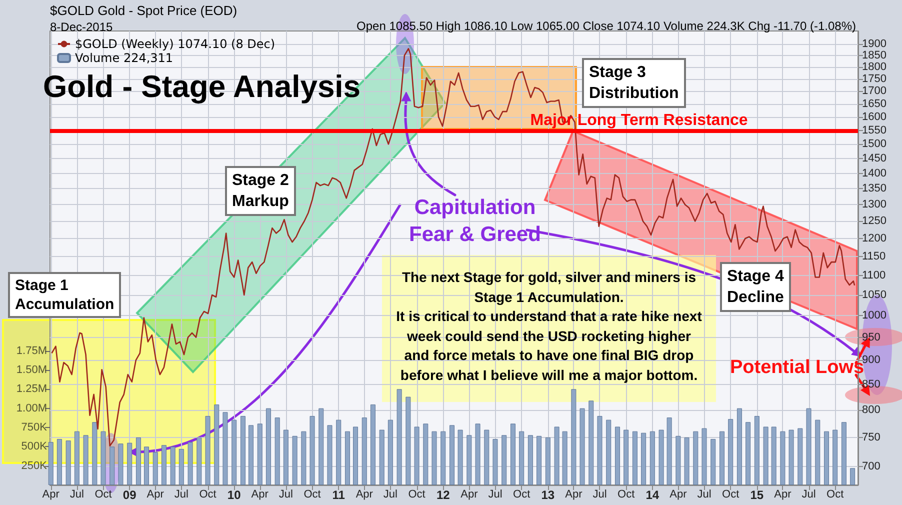 This screenshot has height=505, width=902. What do you see at coordinates (874, 67) in the screenshot?
I see `y-tick-label: 1800` at bounding box center [874, 67].